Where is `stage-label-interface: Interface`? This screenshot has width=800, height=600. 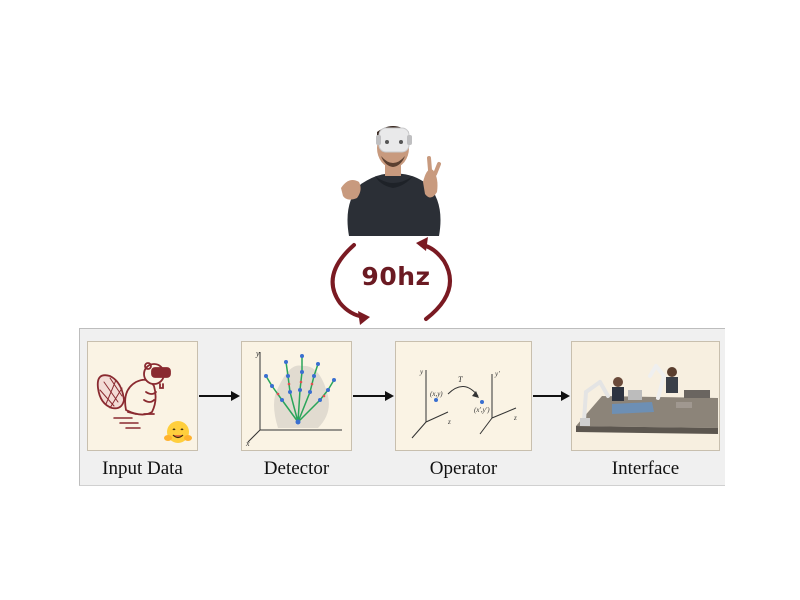 stage-label-interface: Interface is located at coordinates (645, 468).